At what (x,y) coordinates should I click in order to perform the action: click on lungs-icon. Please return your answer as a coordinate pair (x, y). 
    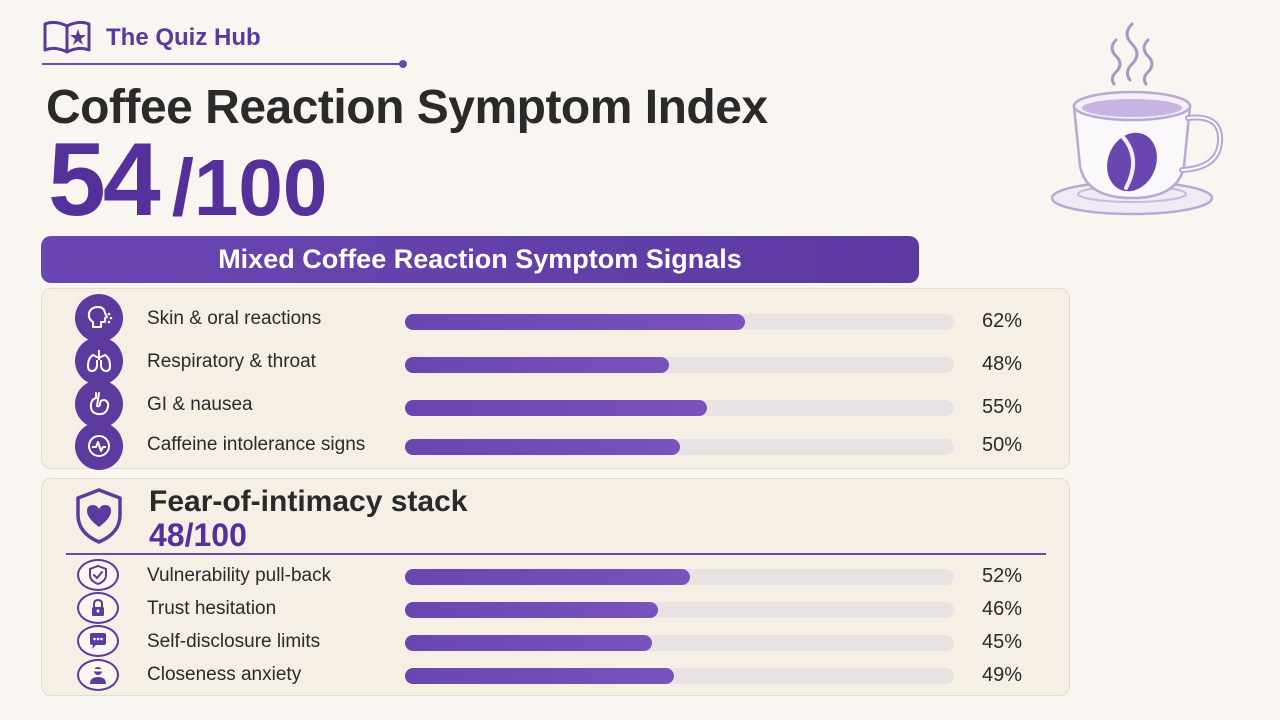
    Looking at the image, I should click on (99, 361).